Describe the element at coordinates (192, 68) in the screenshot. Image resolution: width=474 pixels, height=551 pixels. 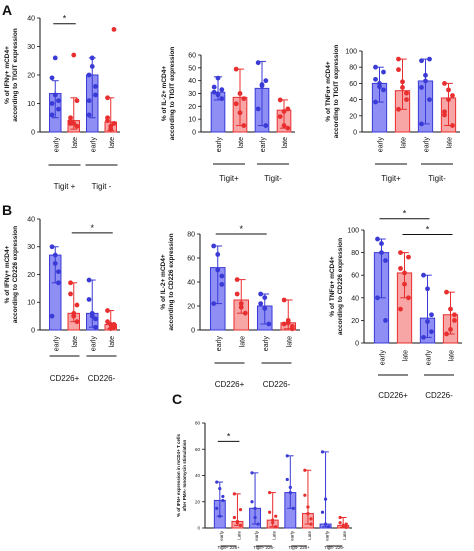
I see `y-tick-label: 50` at that location.